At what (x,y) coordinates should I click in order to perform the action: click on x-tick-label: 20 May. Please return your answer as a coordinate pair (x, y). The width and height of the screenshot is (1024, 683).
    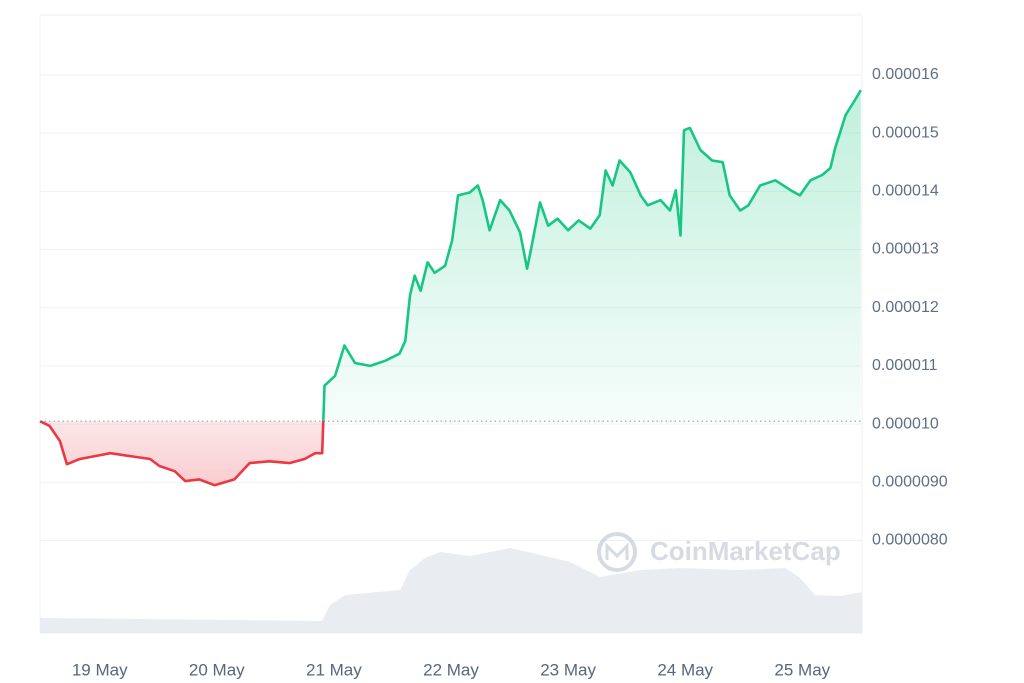
    Looking at the image, I should click on (217, 669).